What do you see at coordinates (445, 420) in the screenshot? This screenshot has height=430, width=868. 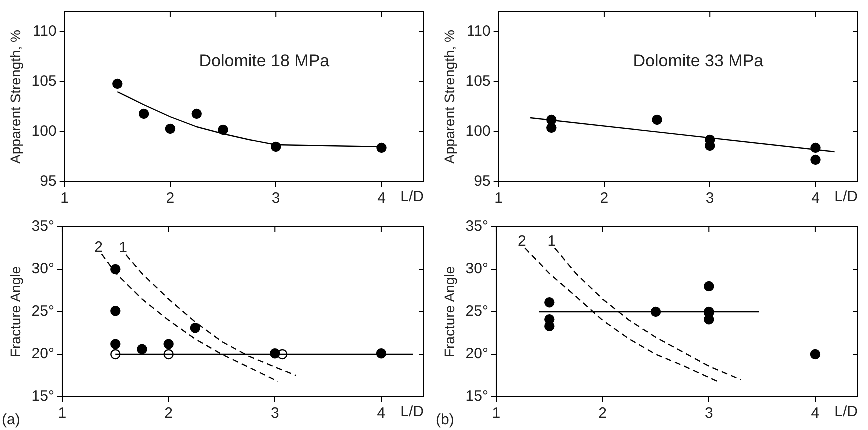 I see `text: (b)` at bounding box center [445, 420].